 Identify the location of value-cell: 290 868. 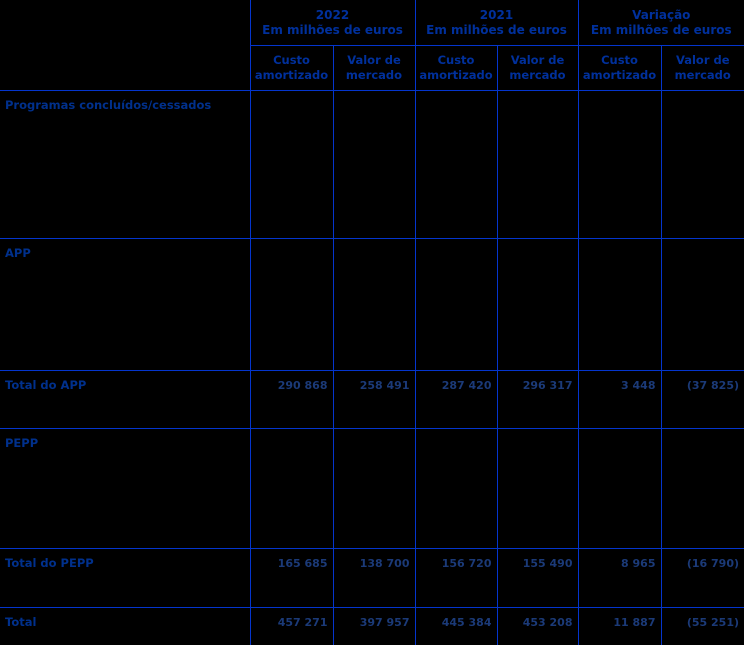
(291, 399).